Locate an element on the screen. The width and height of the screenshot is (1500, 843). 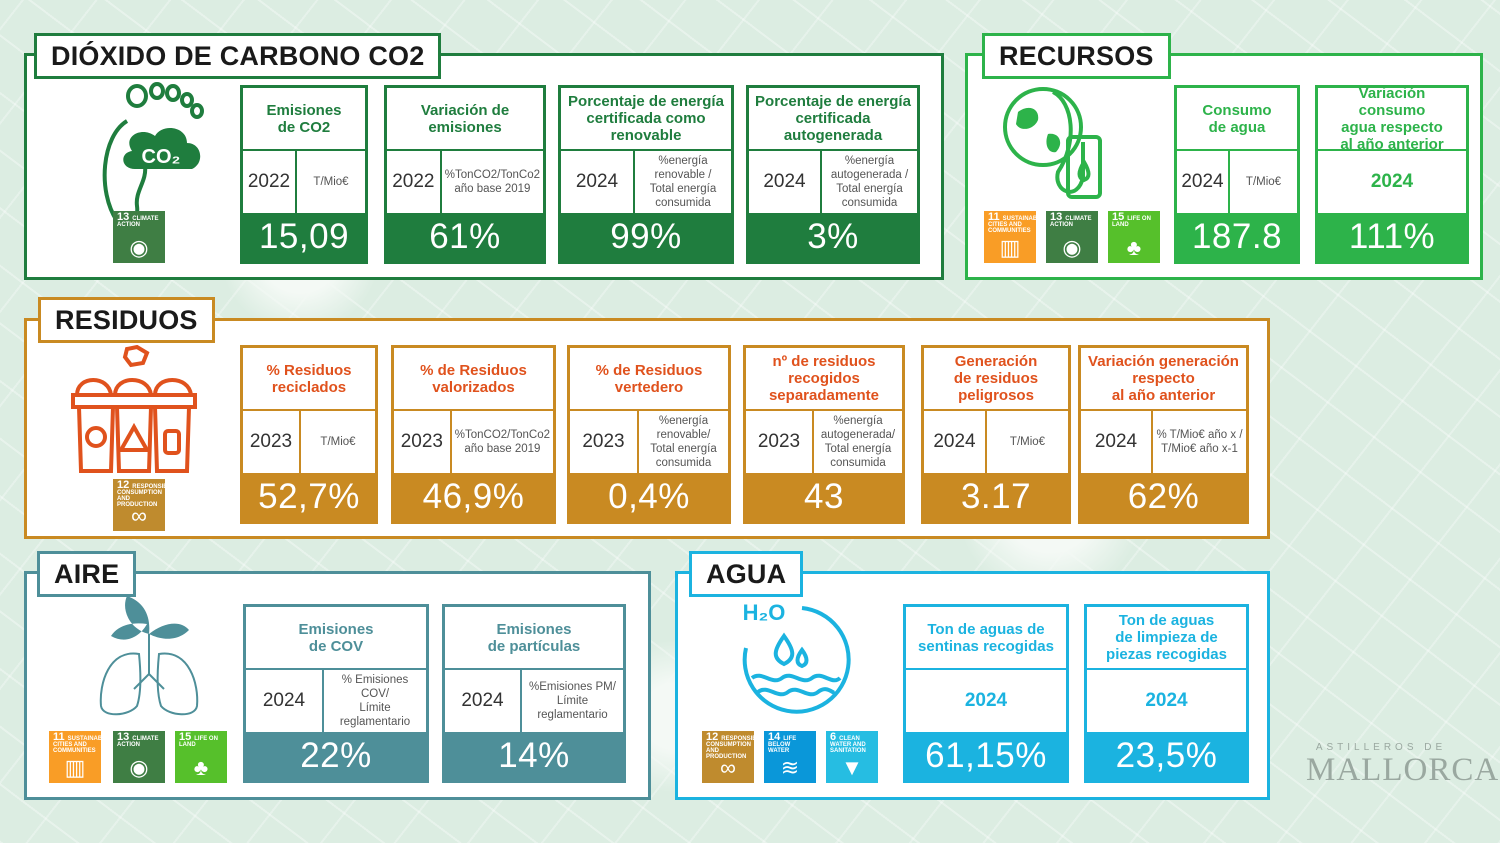
sdg-14-badge: 14 LIFE BELOW WATER ≋ is located at coordinates (790, 757).